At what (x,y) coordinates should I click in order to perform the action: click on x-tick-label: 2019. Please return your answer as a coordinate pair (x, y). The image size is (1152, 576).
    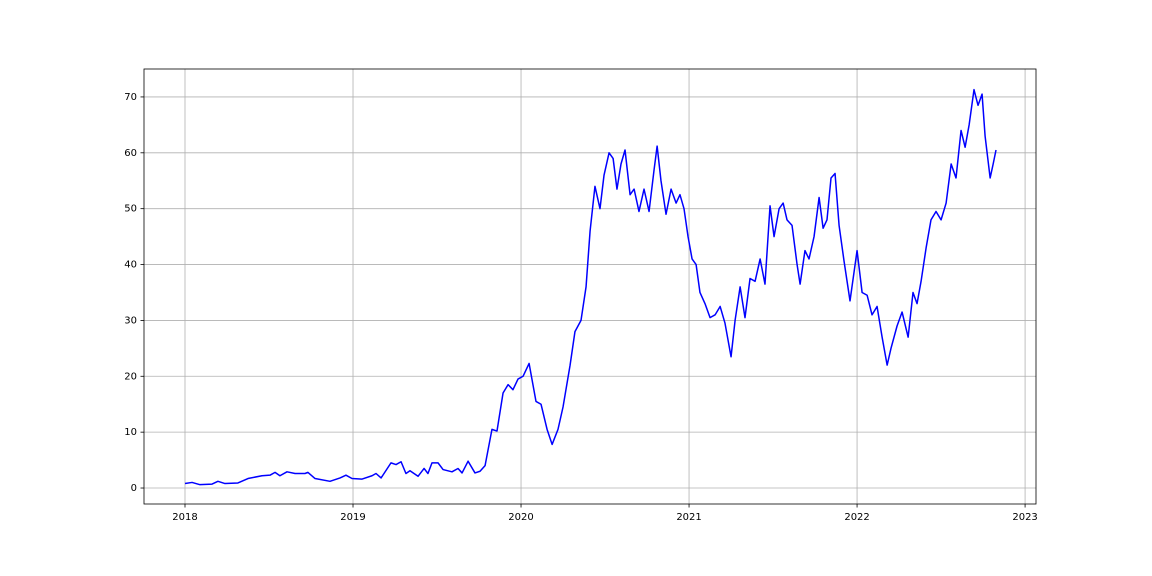
    Looking at the image, I should click on (352, 517).